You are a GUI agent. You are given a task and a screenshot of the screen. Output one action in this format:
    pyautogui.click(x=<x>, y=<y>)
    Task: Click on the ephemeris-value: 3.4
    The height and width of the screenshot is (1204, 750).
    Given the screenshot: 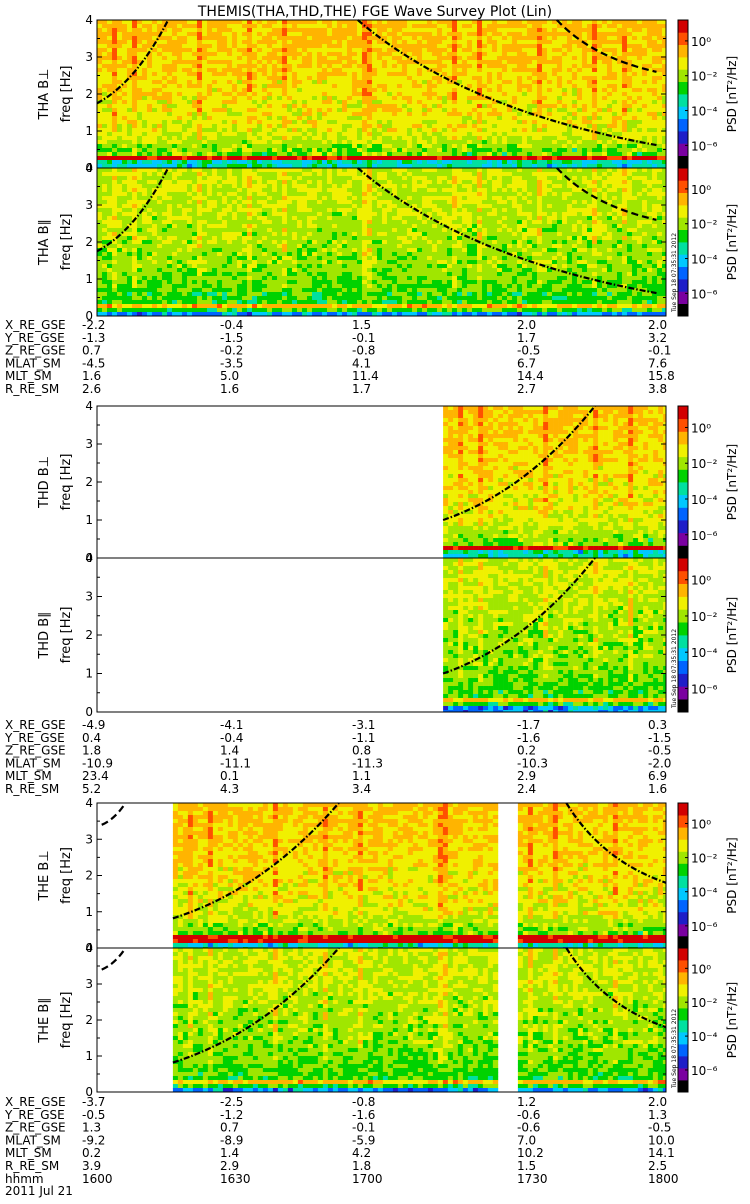 What is the action you would take?
    pyautogui.click(x=361, y=789)
    